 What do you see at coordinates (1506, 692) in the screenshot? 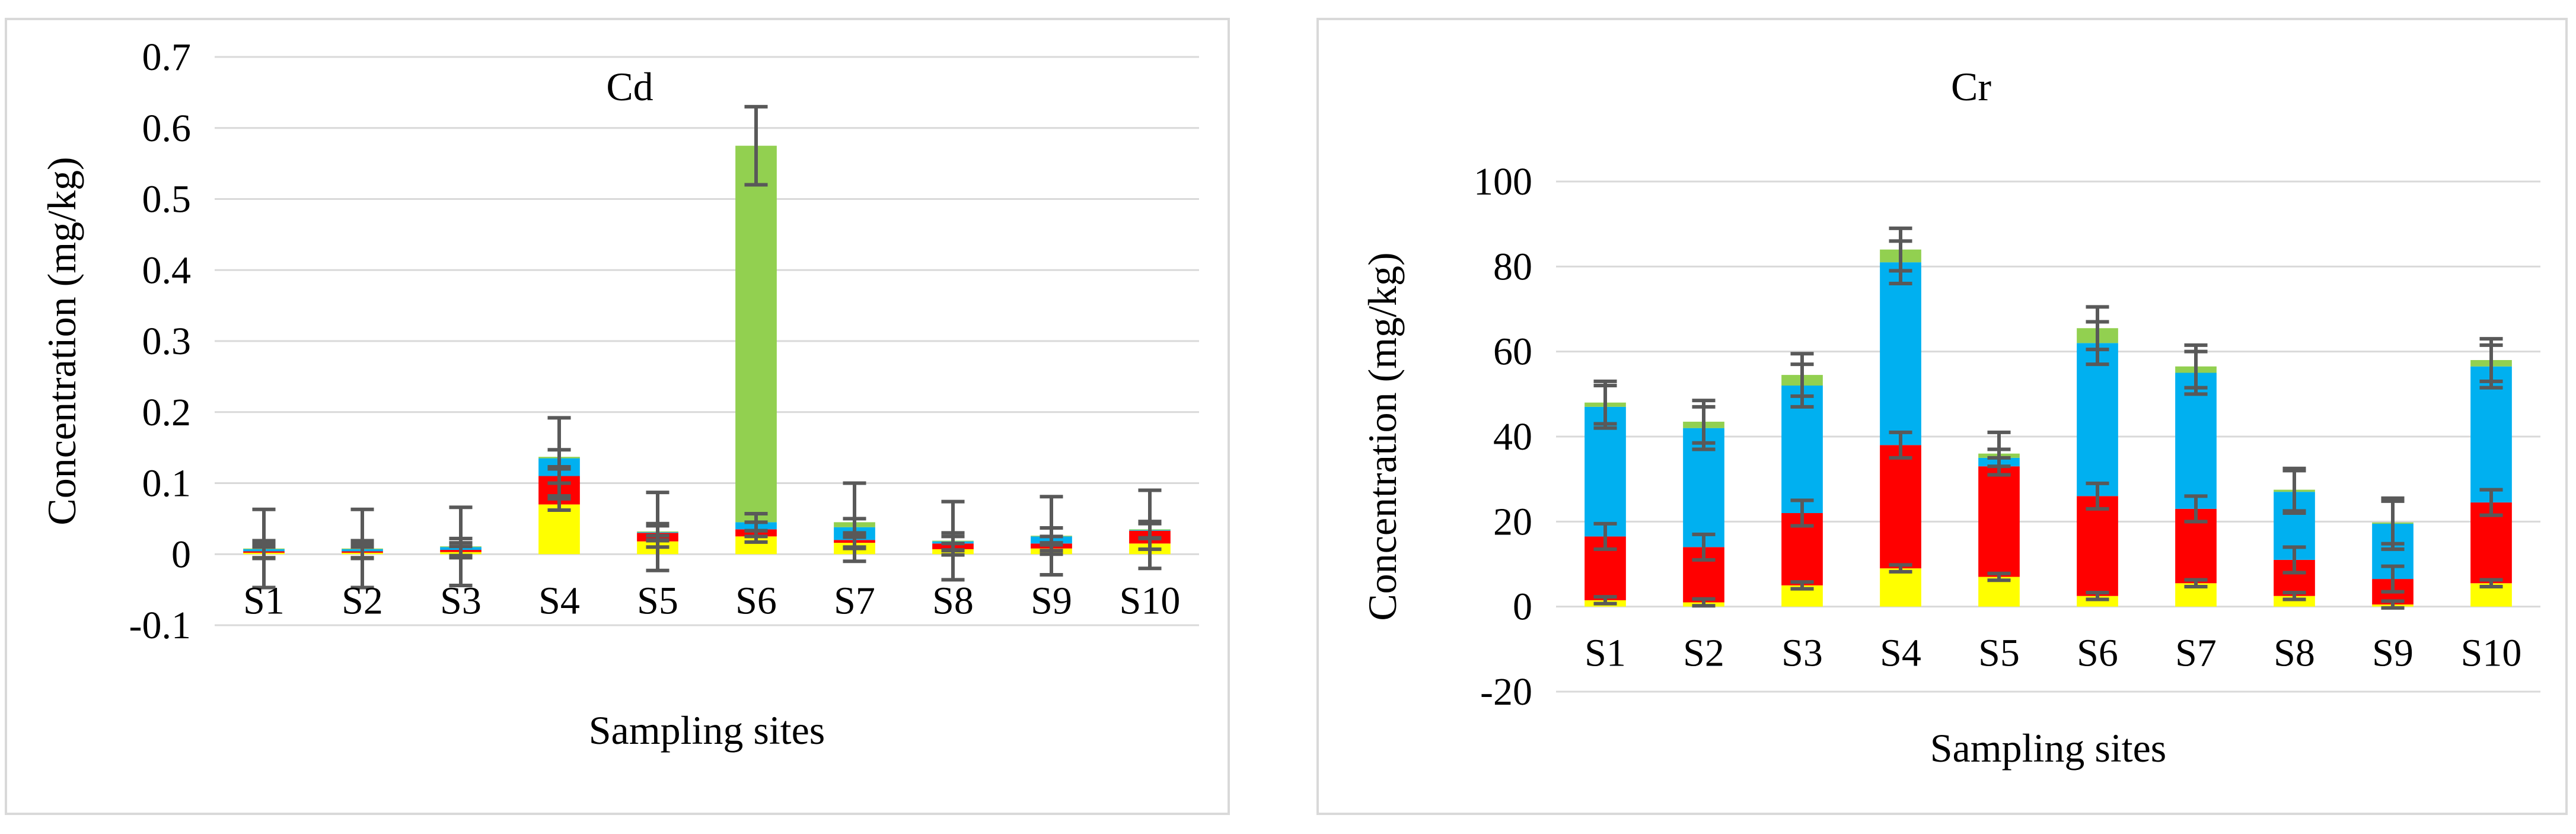
I see `cr-ytick-label: -20` at bounding box center [1506, 692].